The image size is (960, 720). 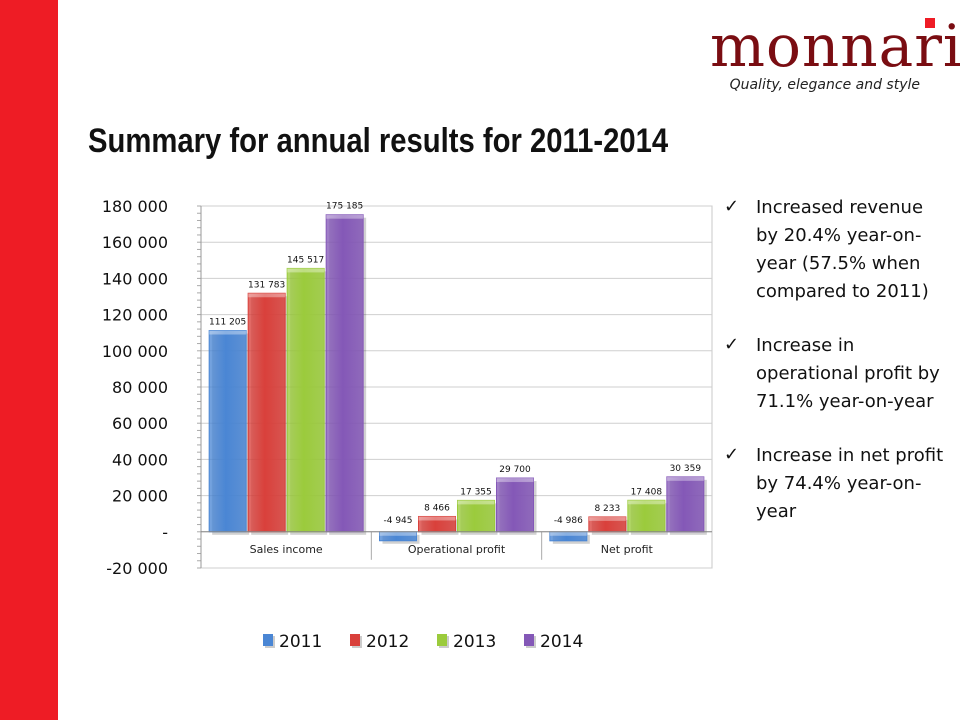 What do you see at coordinates (135, 351) in the screenshot?
I see `y-tick-label: 100 000` at bounding box center [135, 351].